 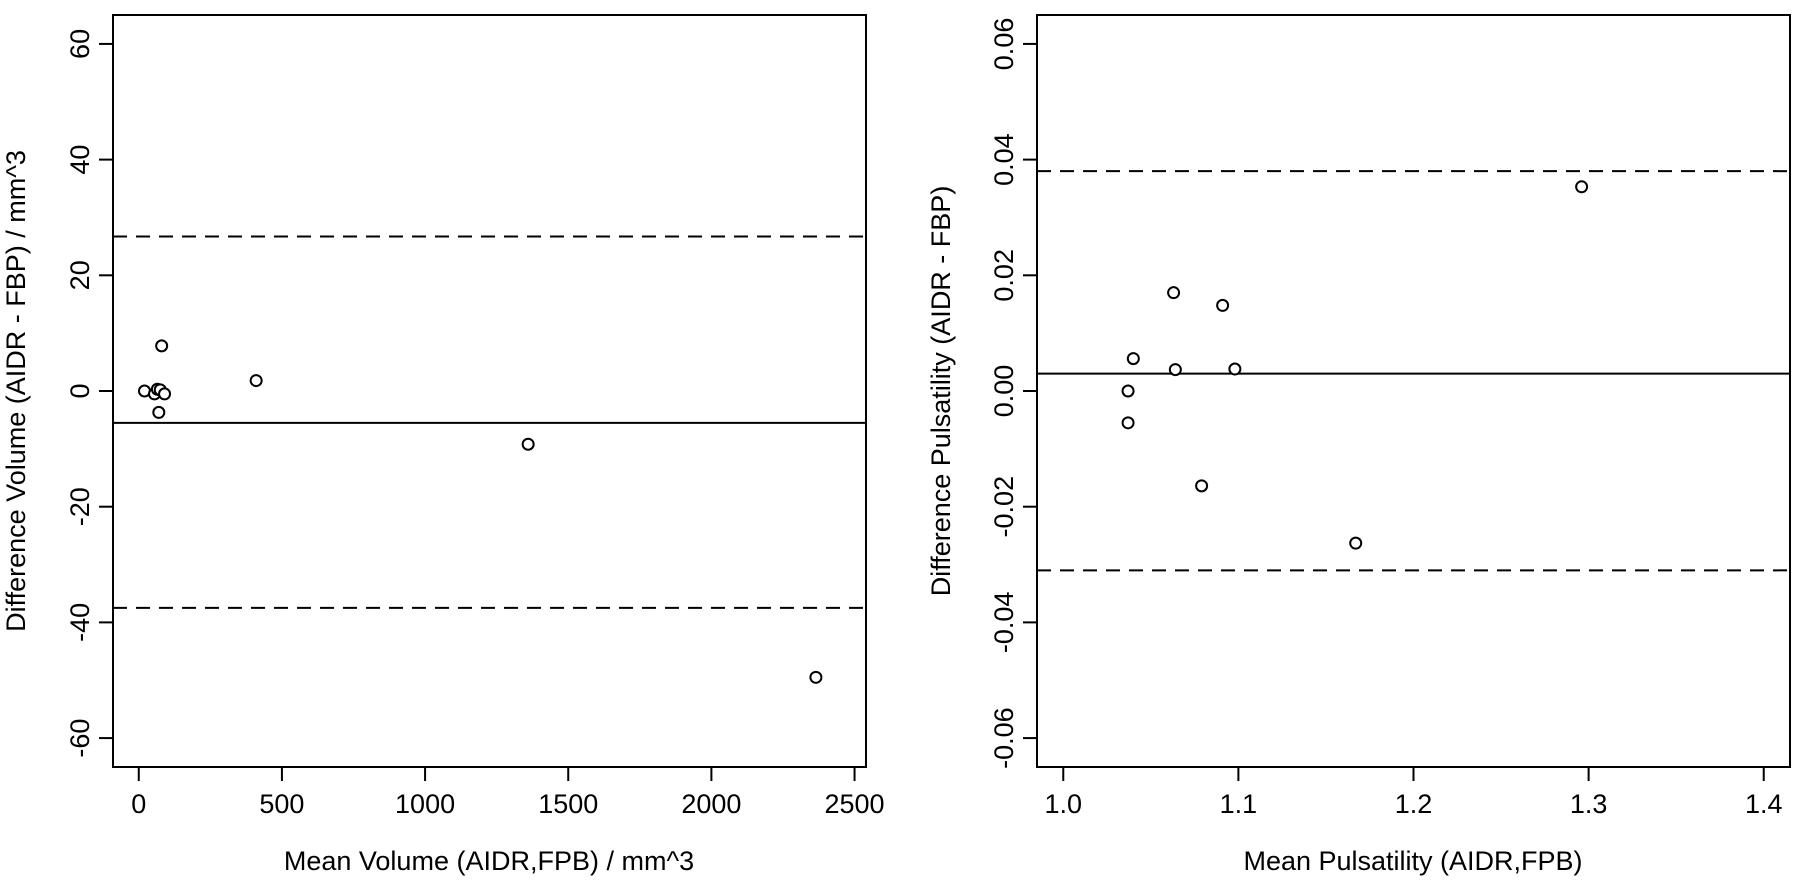 What do you see at coordinates (1589, 804) in the screenshot?
I see `x-tick-label: 1.3` at bounding box center [1589, 804].